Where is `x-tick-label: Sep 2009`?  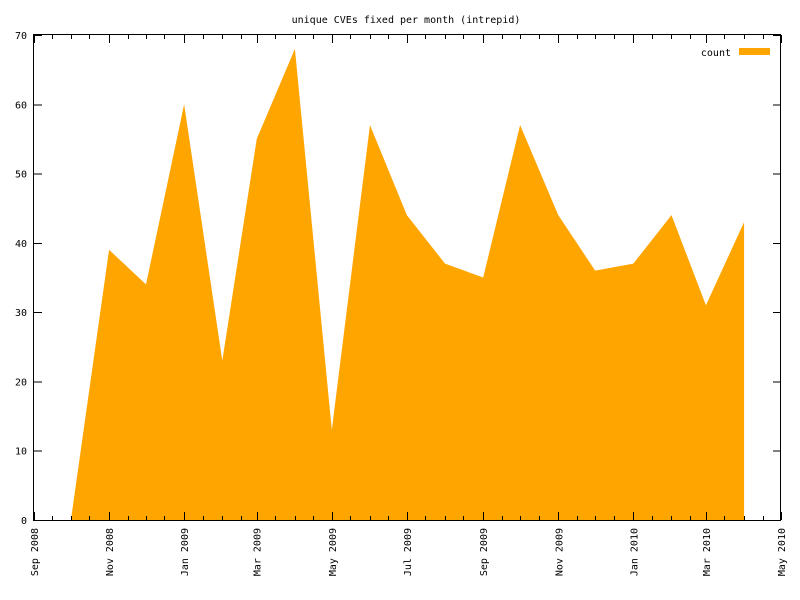
x-tick-label: Sep 2009 is located at coordinates (484, 552).